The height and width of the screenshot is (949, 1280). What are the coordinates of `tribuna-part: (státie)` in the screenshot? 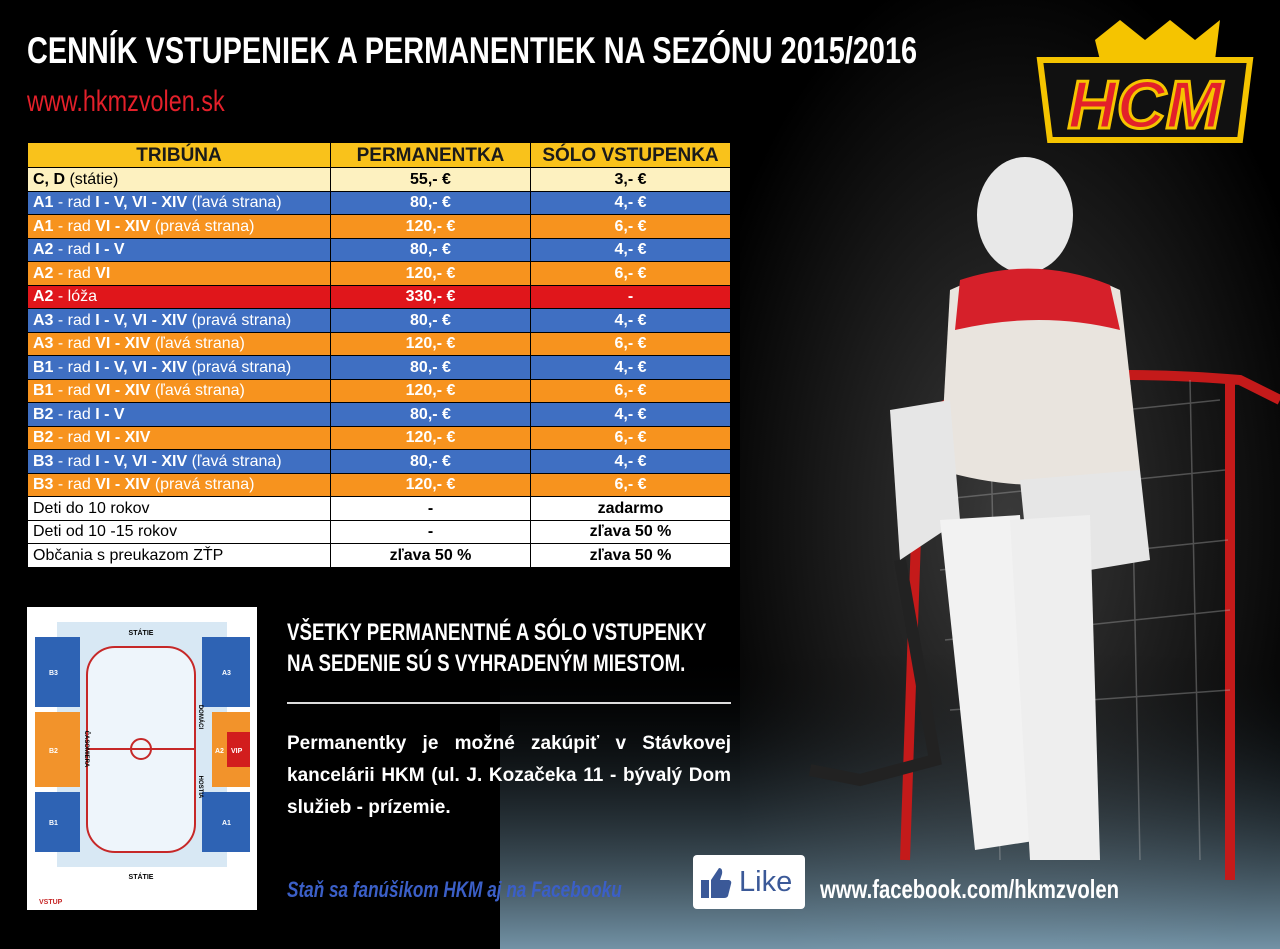 It's located at (92, 179).